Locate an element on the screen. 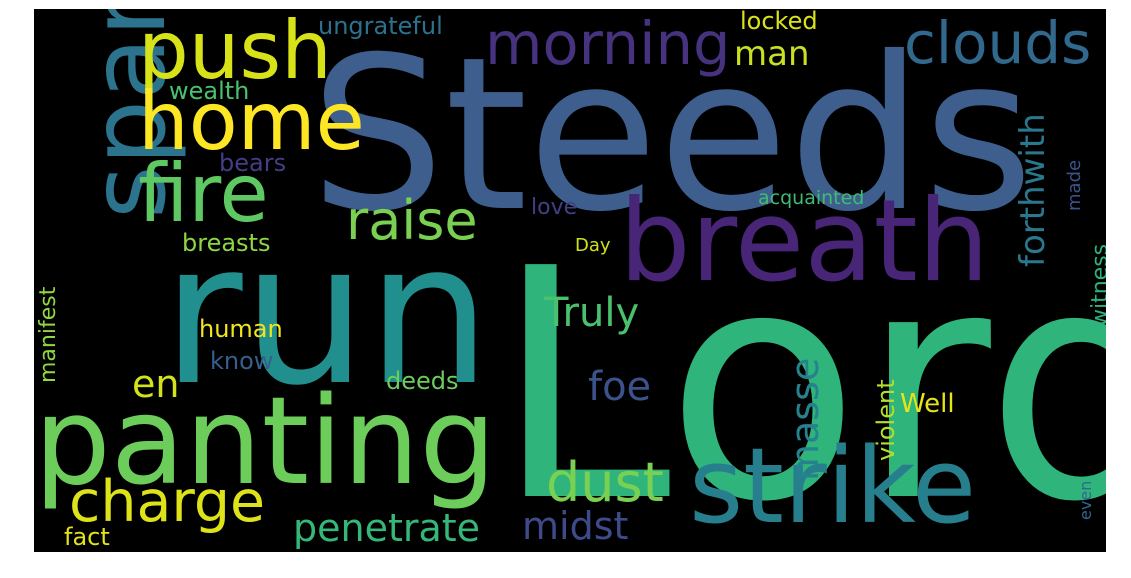 The width and height of the screenshot is (1131, 578). word-fact: fact is located at coordinates (87, 537).